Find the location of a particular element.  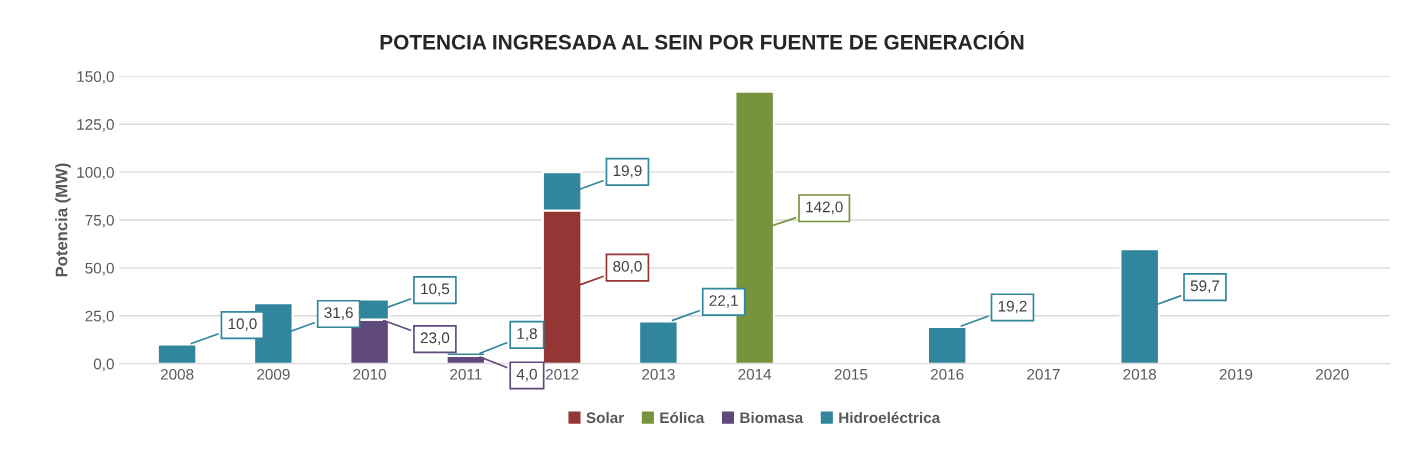

data-label: 31,6 is located at coordinates (338, 313).